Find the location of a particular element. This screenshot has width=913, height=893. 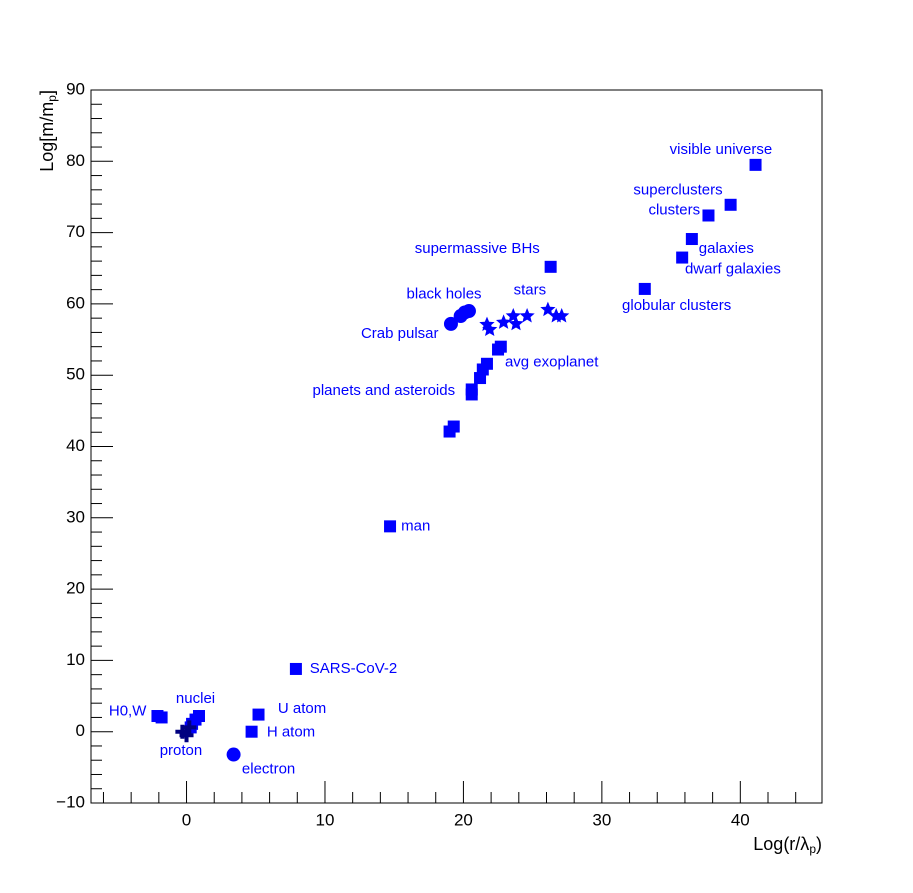

x-tick-label: 0 is located at coordinates (186, 819).